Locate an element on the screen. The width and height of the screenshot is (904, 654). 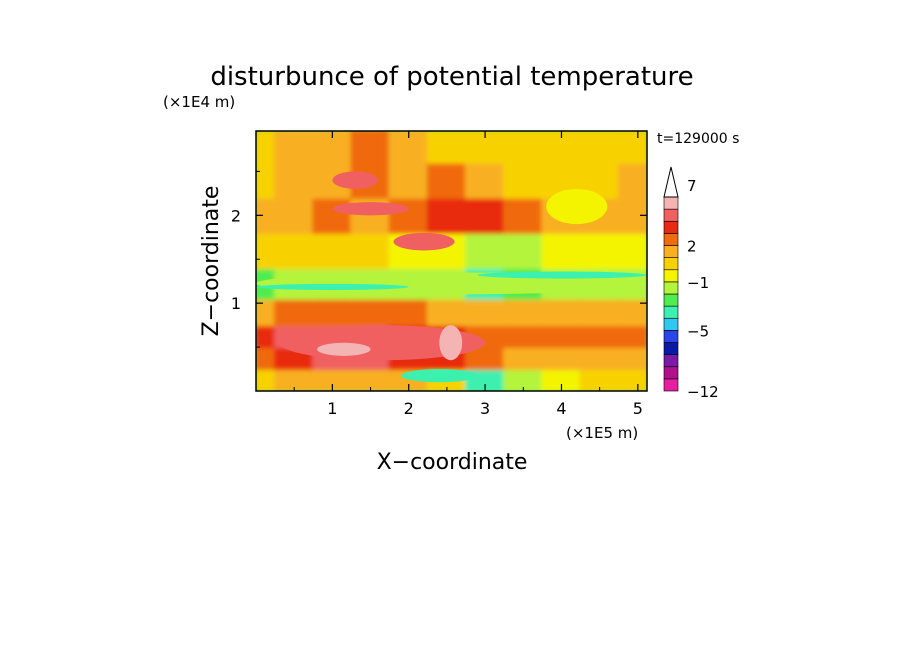
contour-features is located at coordinates (451, 277).